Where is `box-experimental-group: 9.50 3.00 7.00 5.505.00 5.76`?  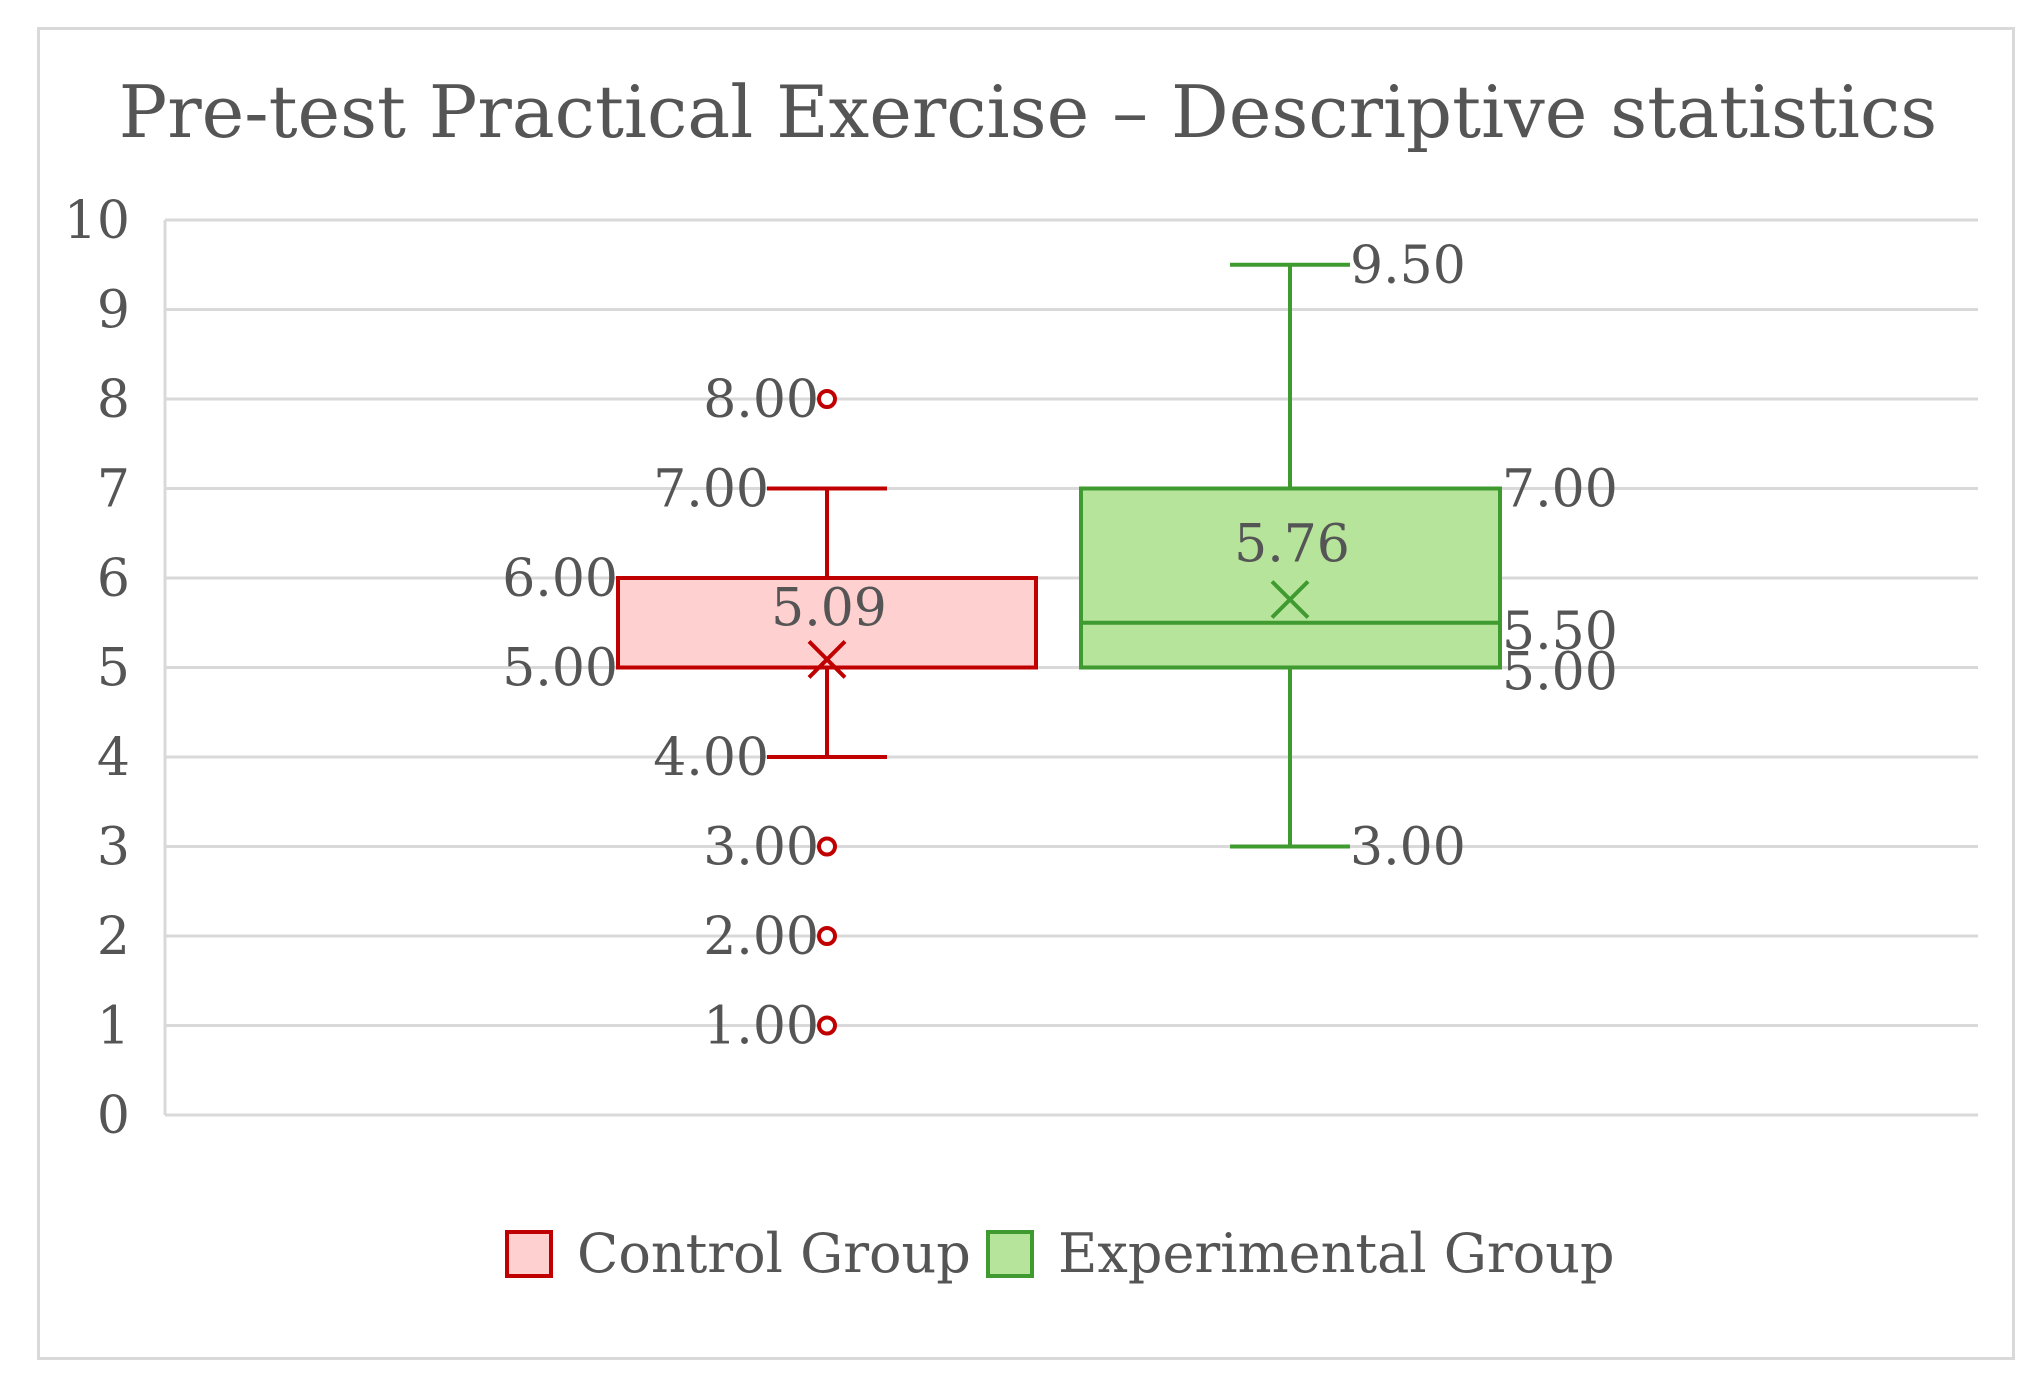 box-experimental-group: 9.50 3.00 7.00 5.505.00 5.76 is located at coordinates (1348, 557).